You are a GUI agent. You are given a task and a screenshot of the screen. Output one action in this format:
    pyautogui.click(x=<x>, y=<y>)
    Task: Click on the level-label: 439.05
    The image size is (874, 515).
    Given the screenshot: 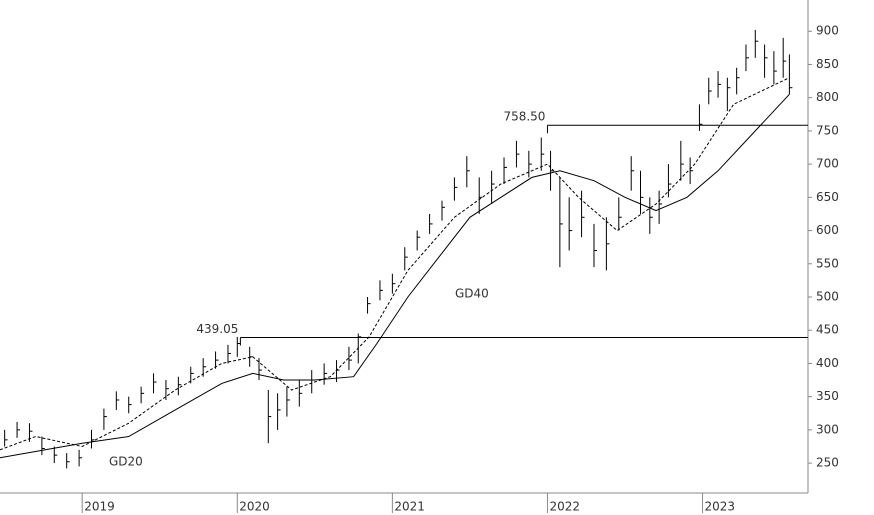 What is the action you would take?
    pyautogui.click(x=217, y=329)
    